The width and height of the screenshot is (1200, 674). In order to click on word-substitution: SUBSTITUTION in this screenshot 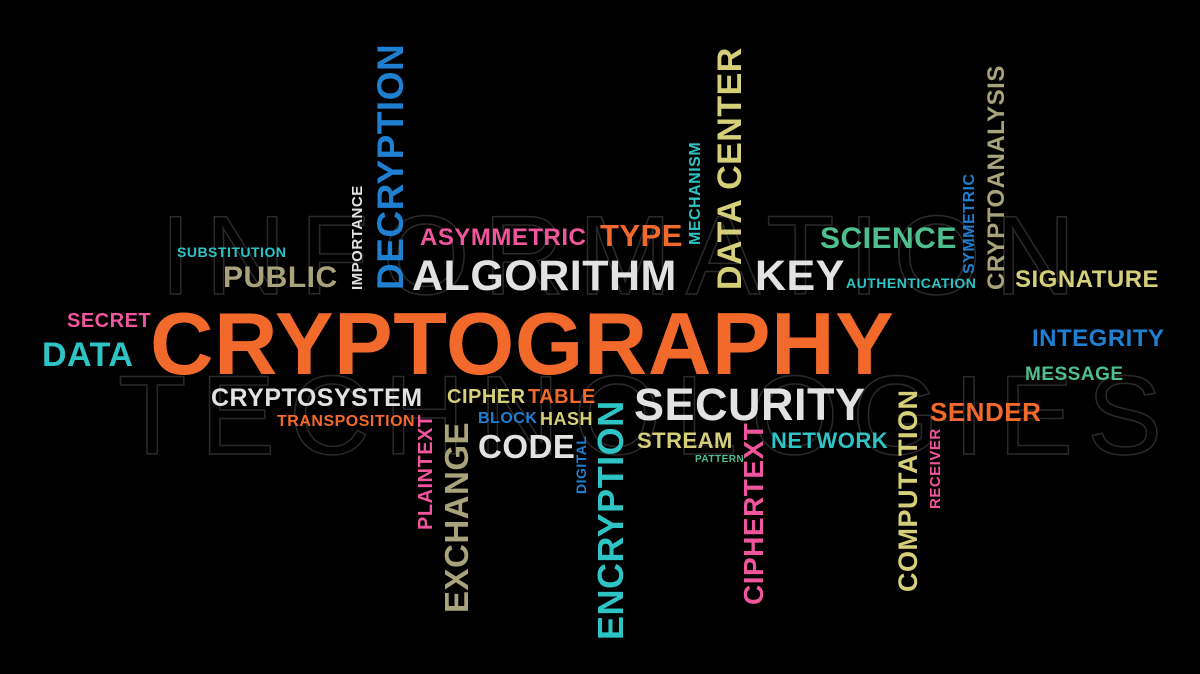, I will do `click(232, 252)`.